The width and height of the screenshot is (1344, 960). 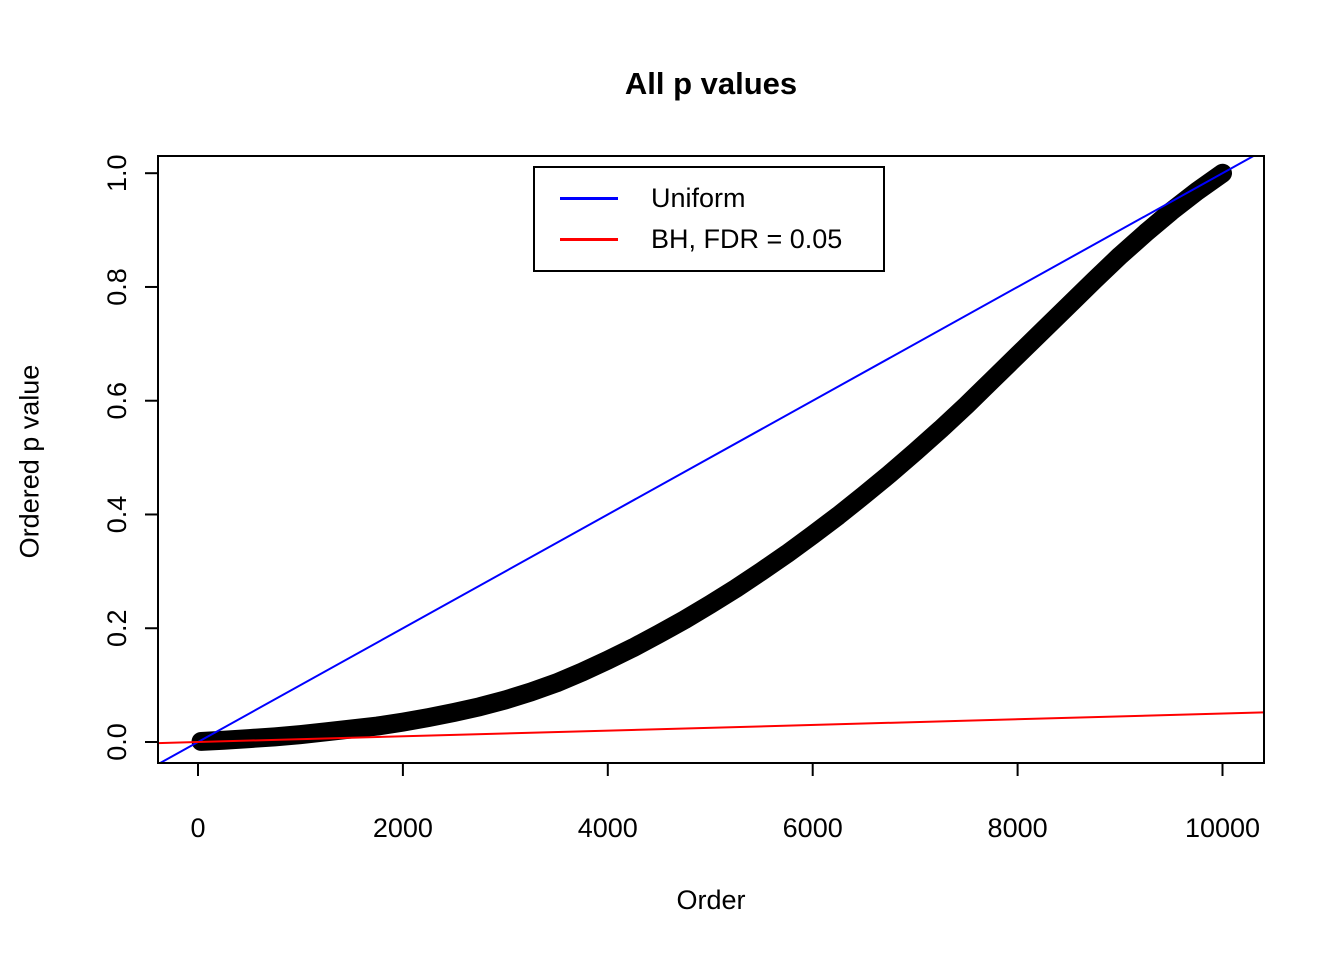 I want to click on x-tick-label: 10000, so click(x=1222, y=828).